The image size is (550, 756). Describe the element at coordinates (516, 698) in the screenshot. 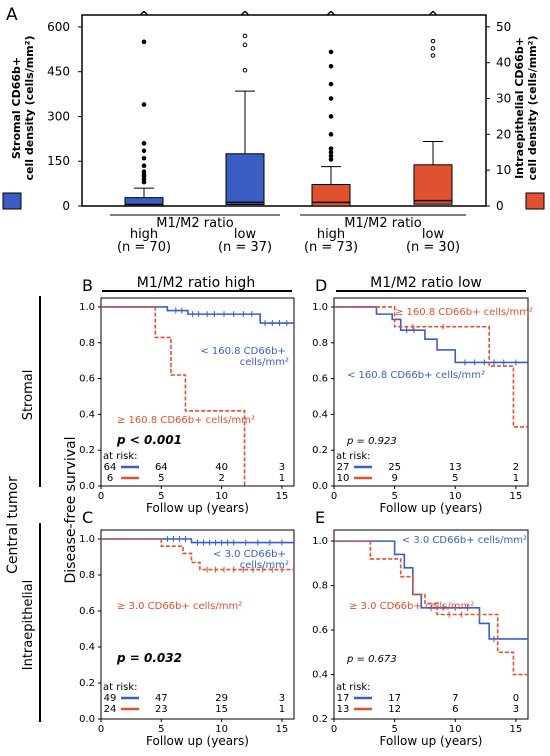

I see `km-risk-value: 0` at that location.